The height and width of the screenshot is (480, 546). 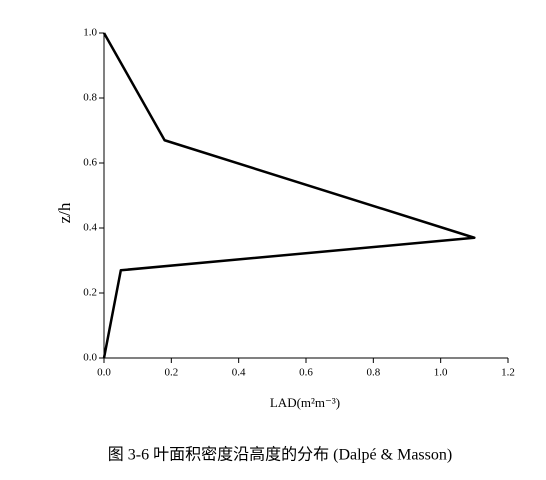 What do you see at coordinates (90, 98) in the screenshot?
I see `y-tick-label: 0.8` at bounding box center [90, 98].